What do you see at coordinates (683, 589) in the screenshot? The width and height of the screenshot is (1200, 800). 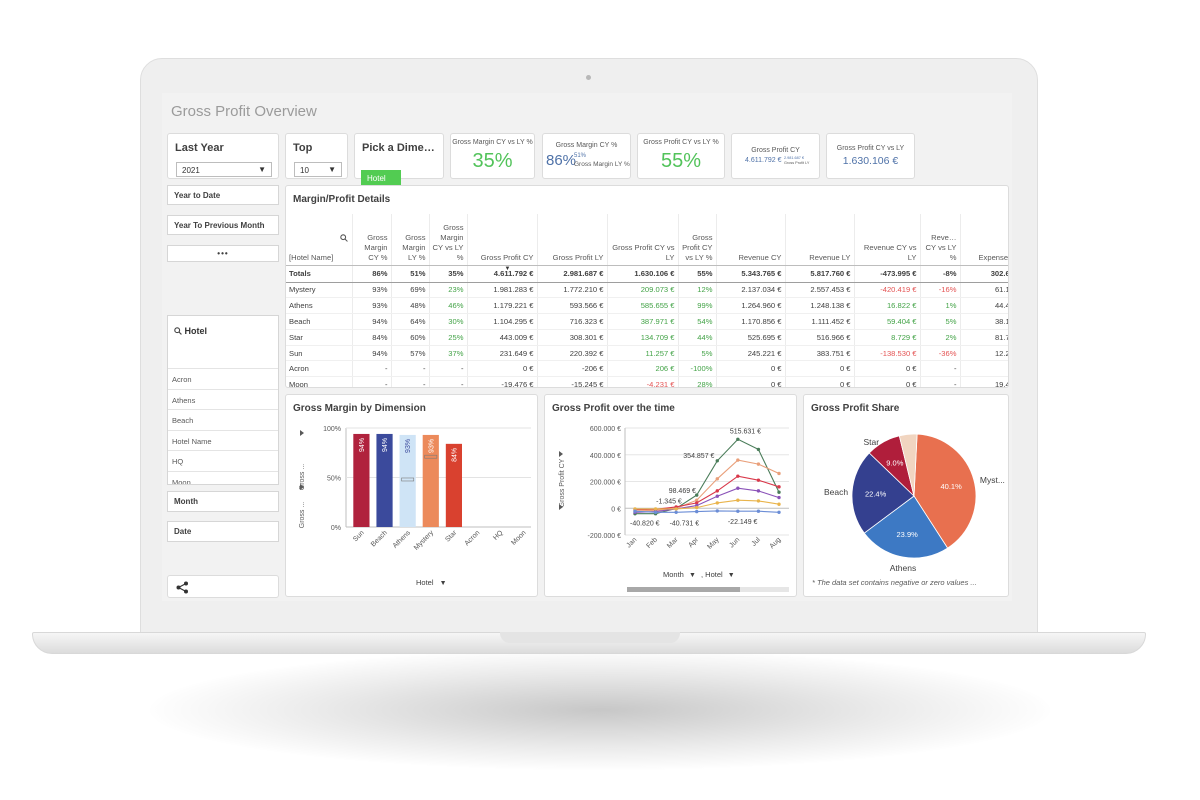 I see `scrollbar-thumb` at bounding box center [683, 589].